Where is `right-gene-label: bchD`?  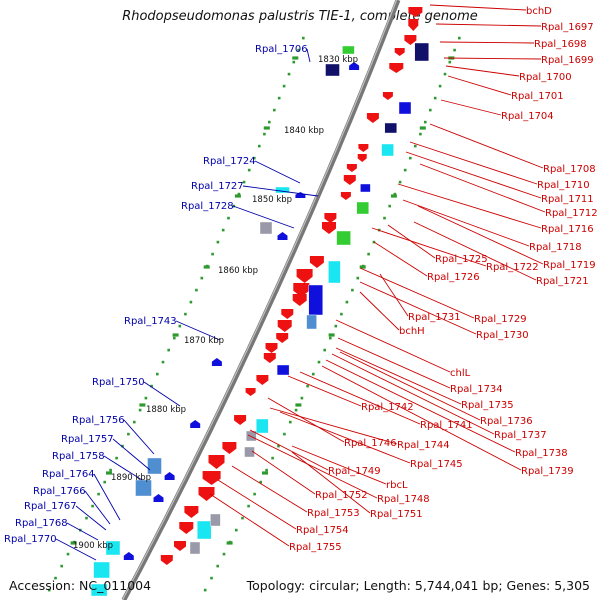 right-gene-label: bchD is located at coordinates (539, 11).